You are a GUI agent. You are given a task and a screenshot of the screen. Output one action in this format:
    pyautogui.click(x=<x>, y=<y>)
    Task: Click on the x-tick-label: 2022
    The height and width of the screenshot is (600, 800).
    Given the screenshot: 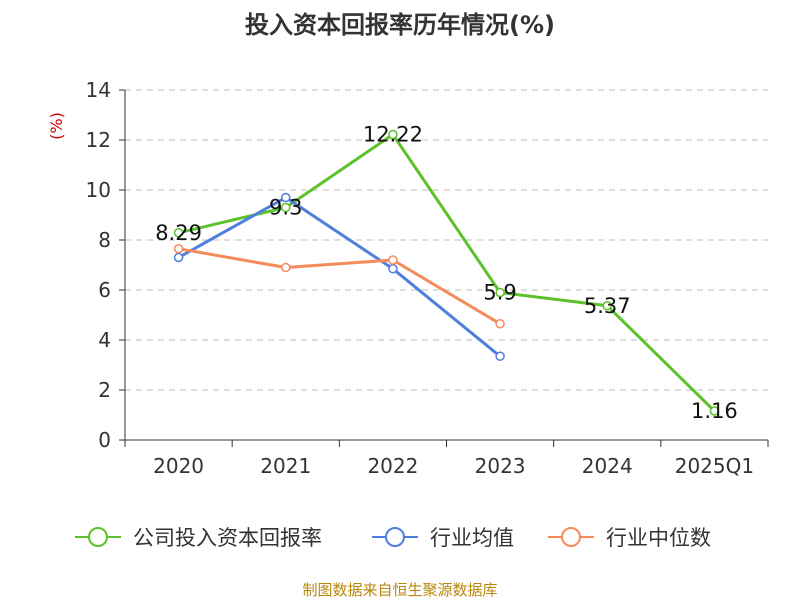 What is the action you would take?
    pyautogui.click(x=392, y=466)
    